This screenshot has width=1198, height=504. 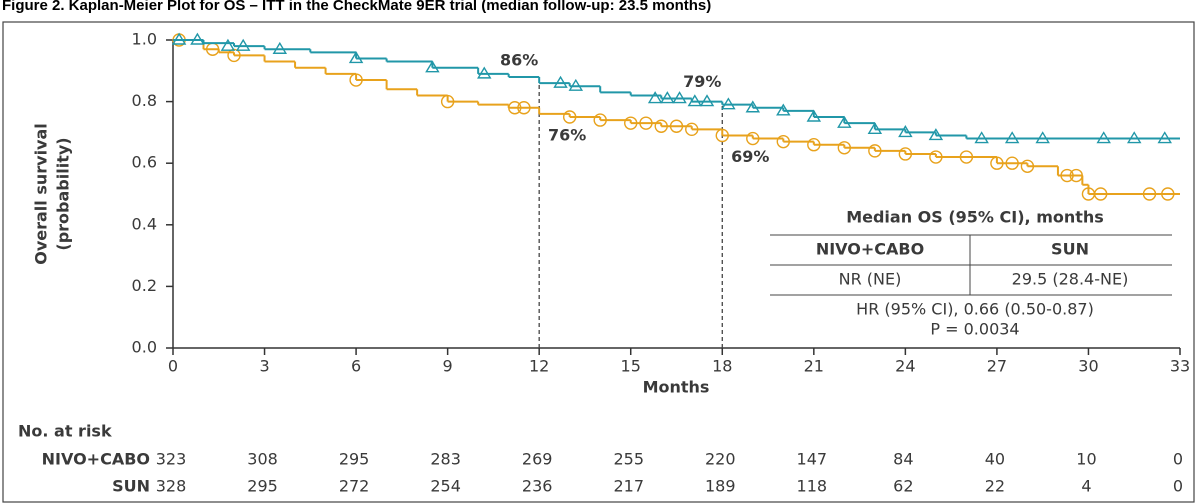 What do you see at coordinates (974, 329) in the screenshot?
I see `inset-p: P = 0.0034` at bounding box center [974, 329].